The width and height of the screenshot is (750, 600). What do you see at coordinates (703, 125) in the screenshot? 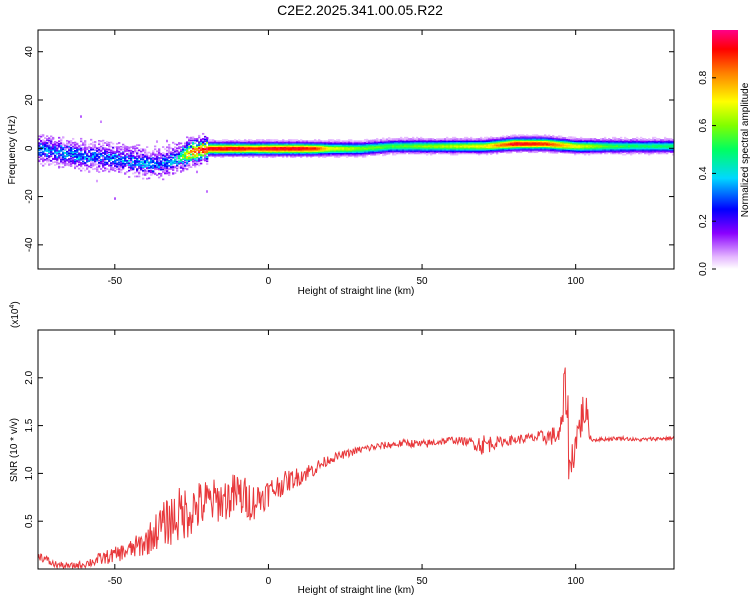
I see `colorbar-tick-label: 0.6` at bounding box center [703, 125].